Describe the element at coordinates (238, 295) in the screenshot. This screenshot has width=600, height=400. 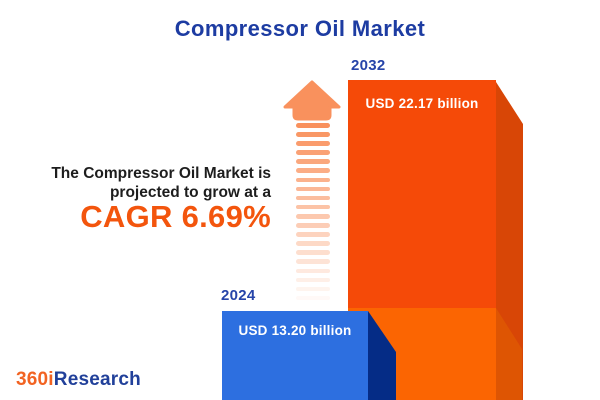
I see `bar-2024-year-label: 2024` at that location.